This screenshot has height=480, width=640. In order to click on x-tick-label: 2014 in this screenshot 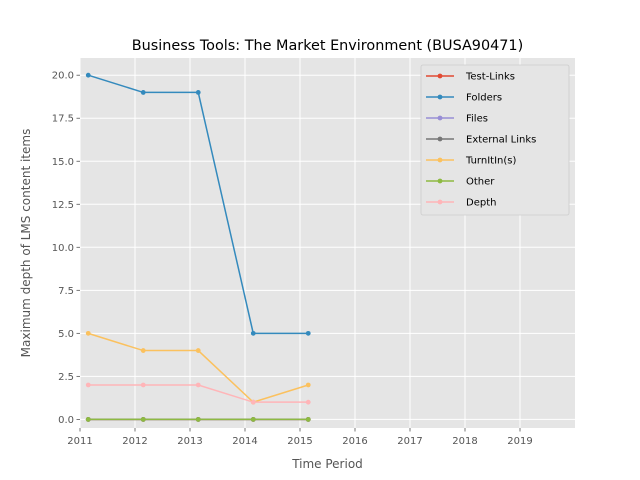, I will do `click(244, 441)`.